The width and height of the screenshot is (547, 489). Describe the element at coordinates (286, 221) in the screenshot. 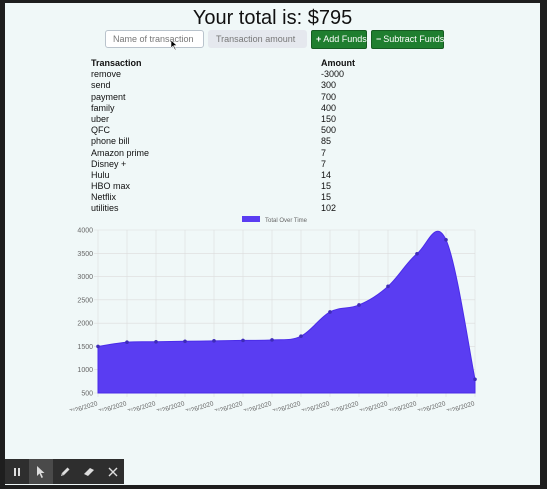

I see `legend-label: Total Over Time` at that location.